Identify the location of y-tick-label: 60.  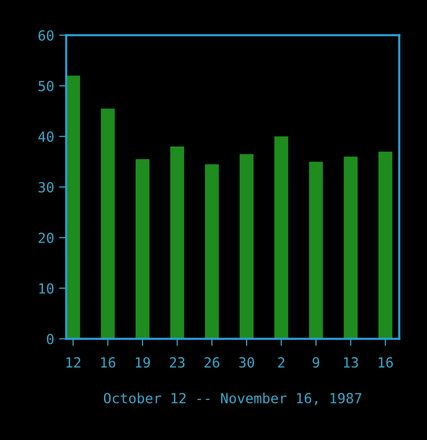
(46, 35).